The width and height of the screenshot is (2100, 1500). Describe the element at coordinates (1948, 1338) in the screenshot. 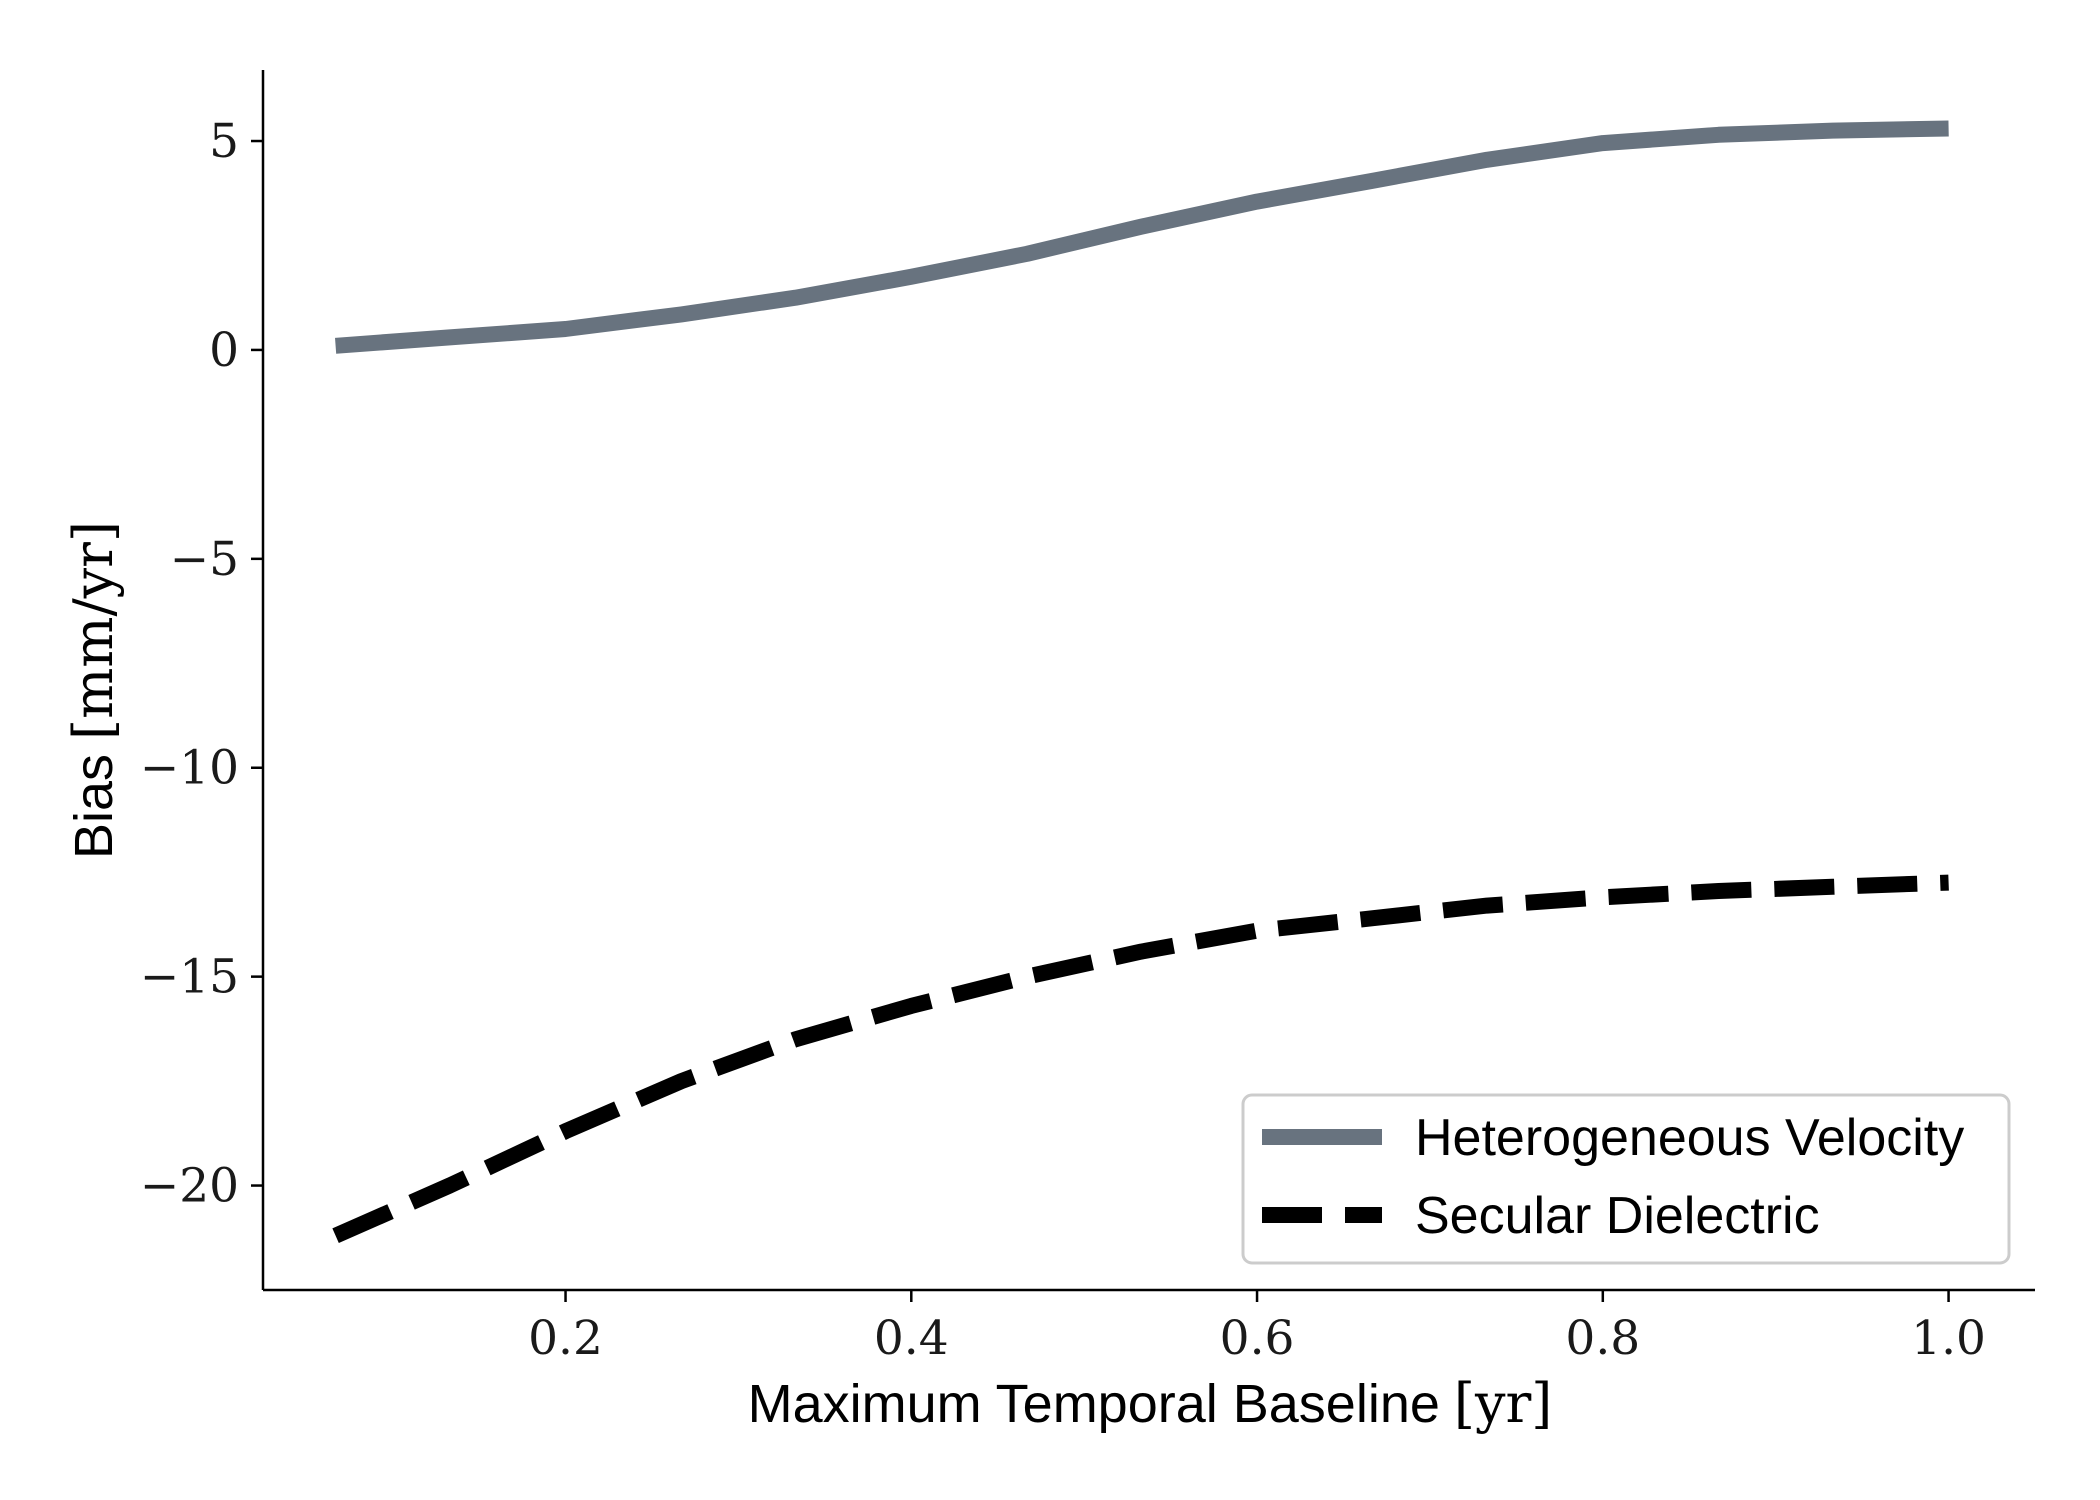

I see `x-tick-label: 1.0` at that location.